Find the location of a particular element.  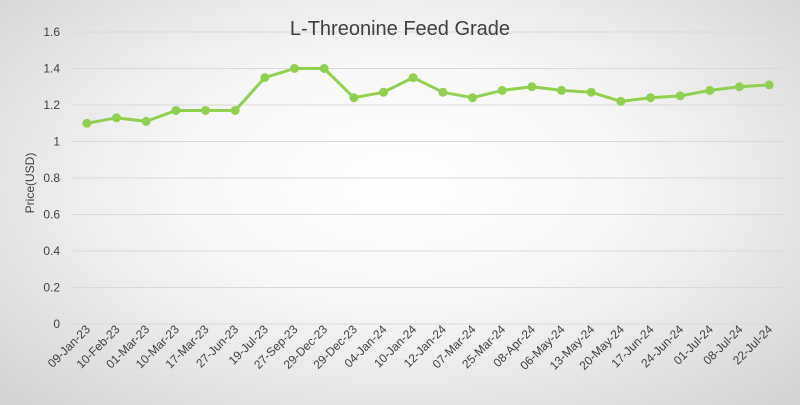

y-tick-label: 1.2 is located at coordinates (51, 105).